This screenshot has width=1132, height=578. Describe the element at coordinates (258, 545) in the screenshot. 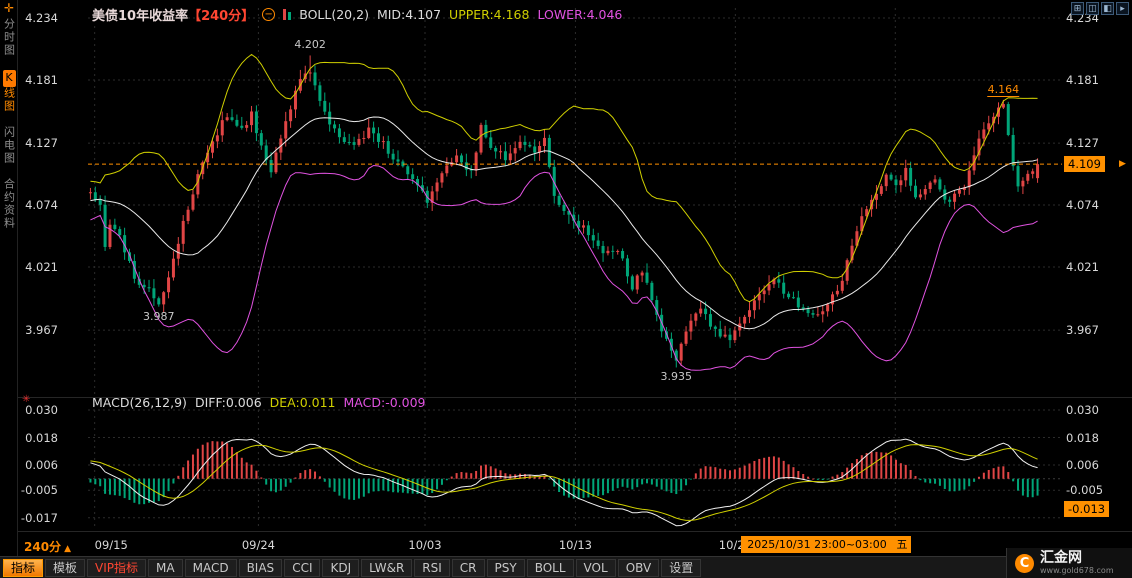

I see `x-axis-tick: 09/24` at that location.